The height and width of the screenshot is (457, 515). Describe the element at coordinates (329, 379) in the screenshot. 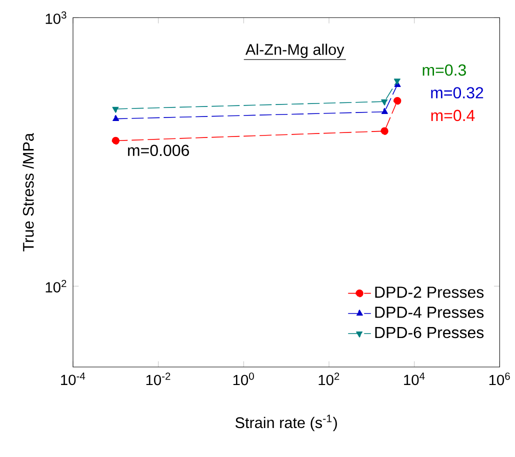

I see `x-tick-label: 10$^{2}$` at that location.